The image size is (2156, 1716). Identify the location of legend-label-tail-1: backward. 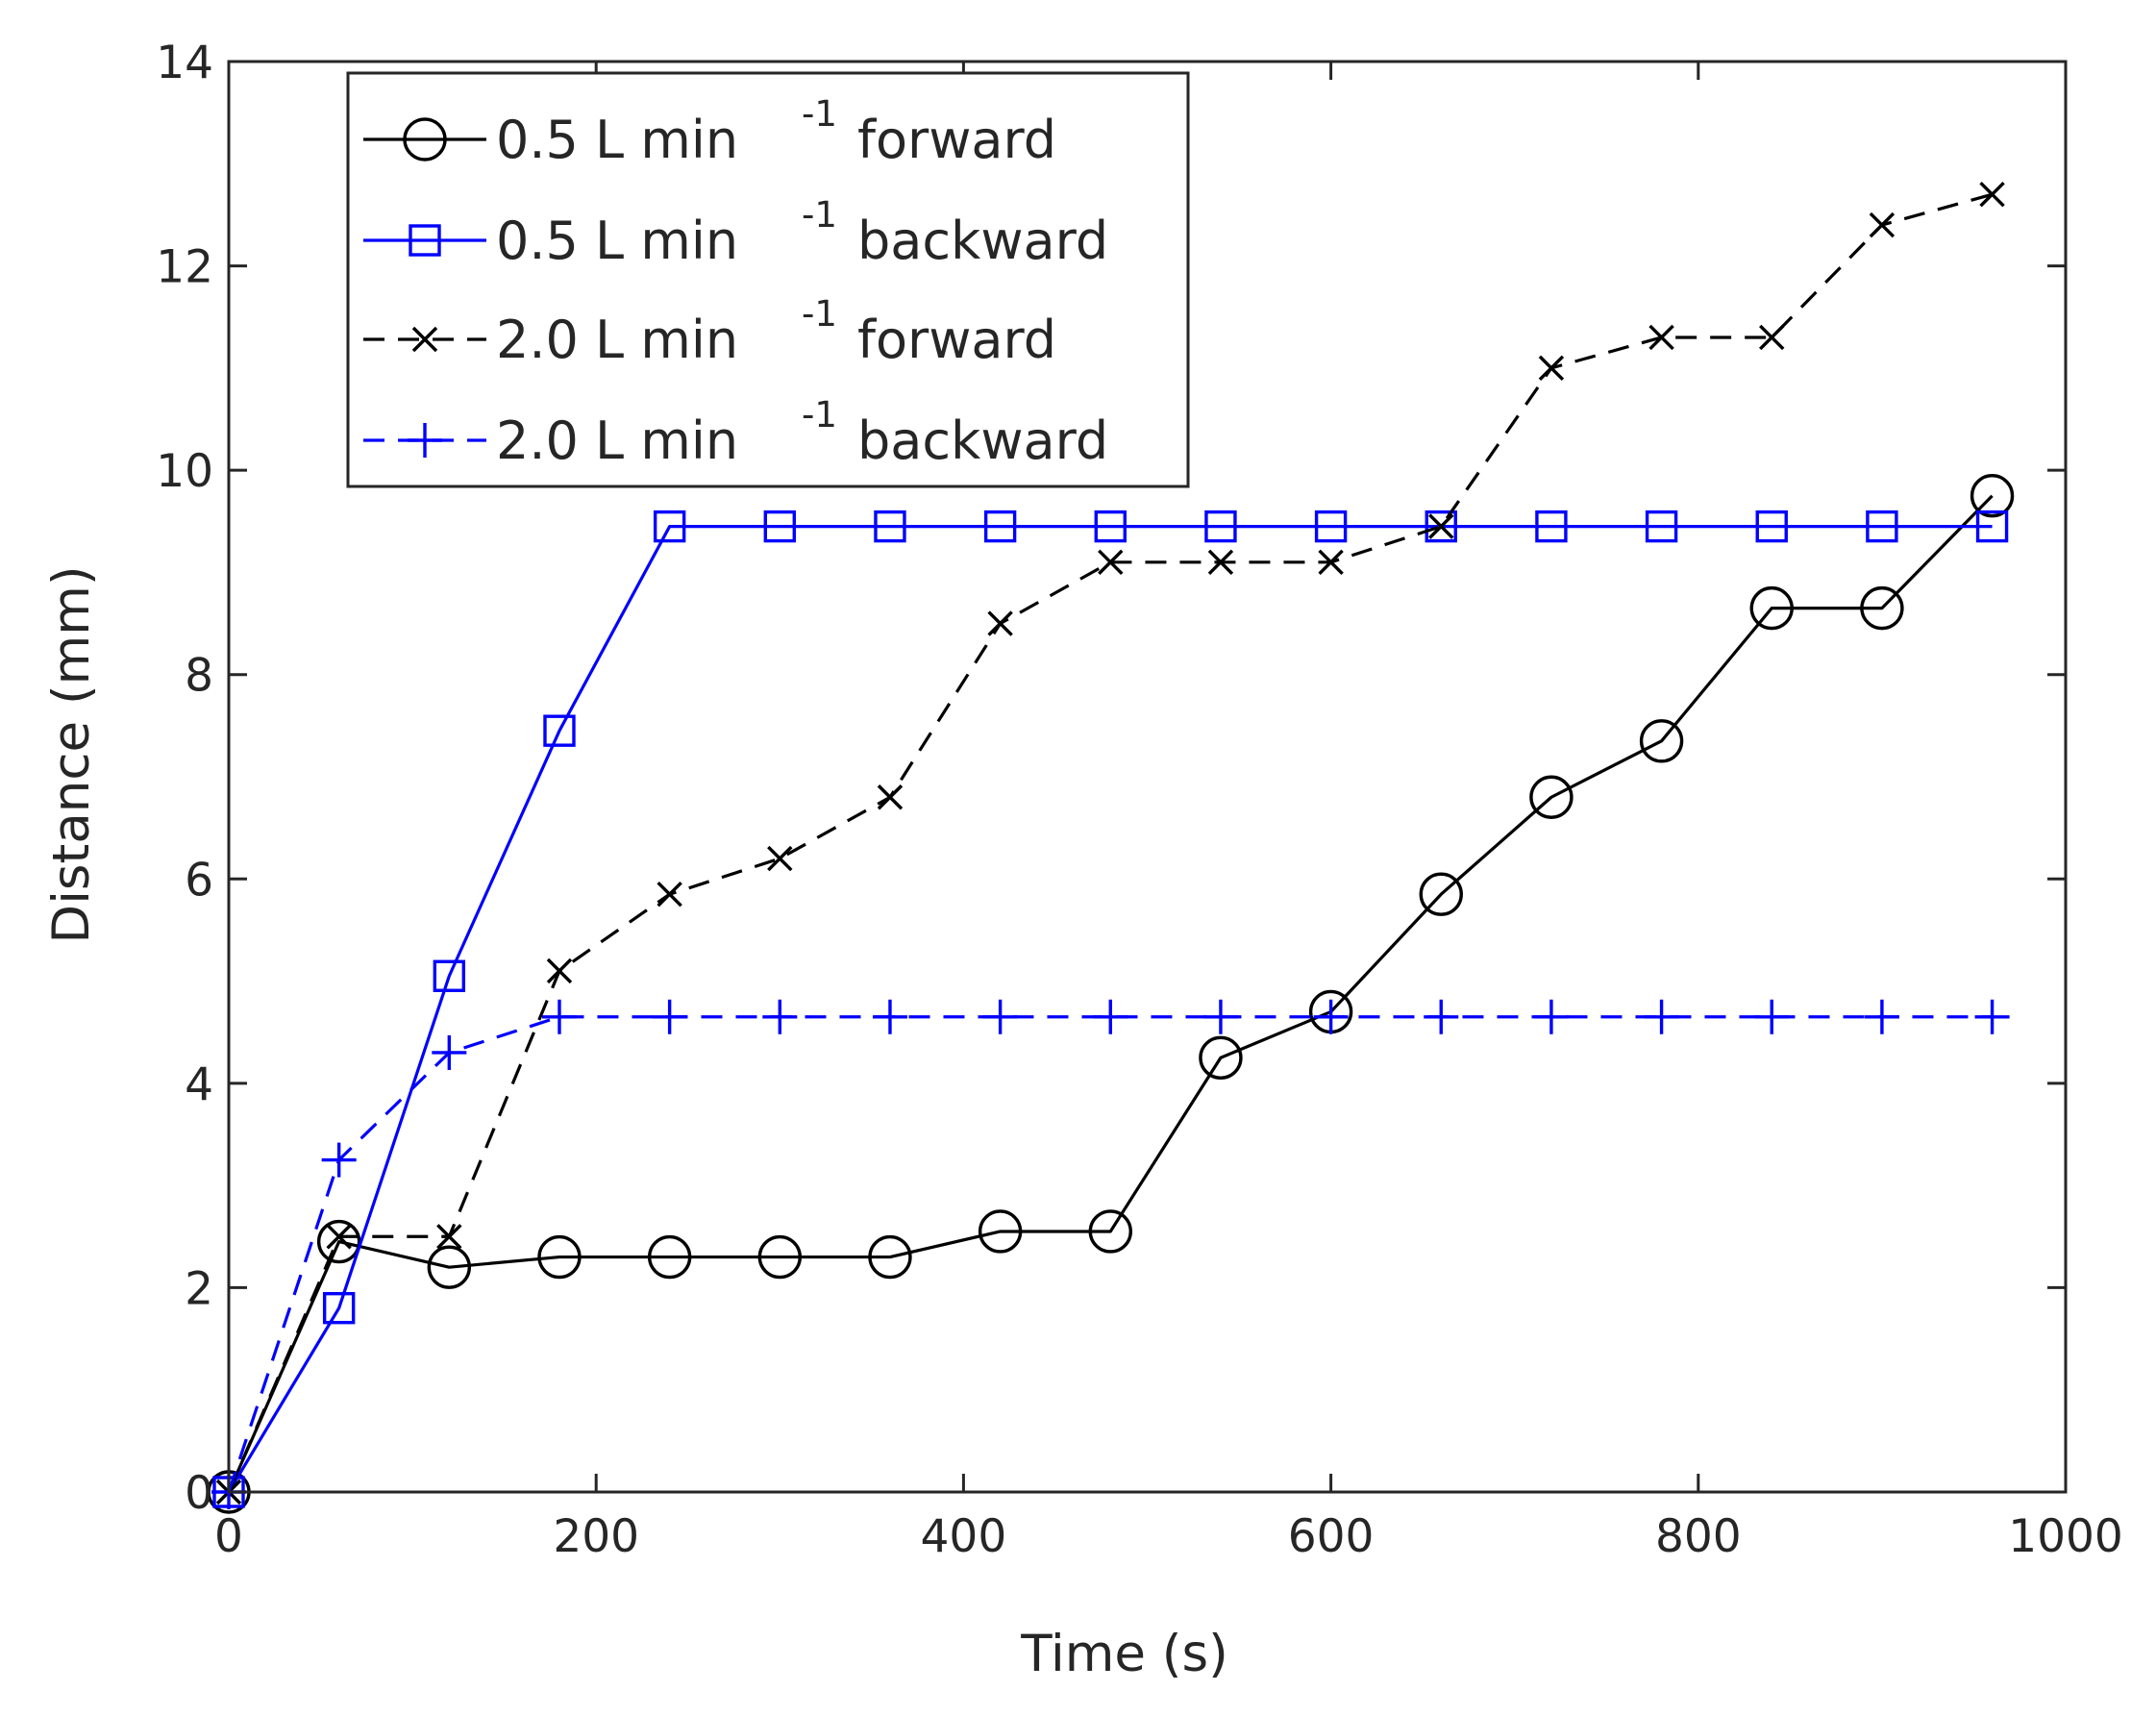
(983, 241).